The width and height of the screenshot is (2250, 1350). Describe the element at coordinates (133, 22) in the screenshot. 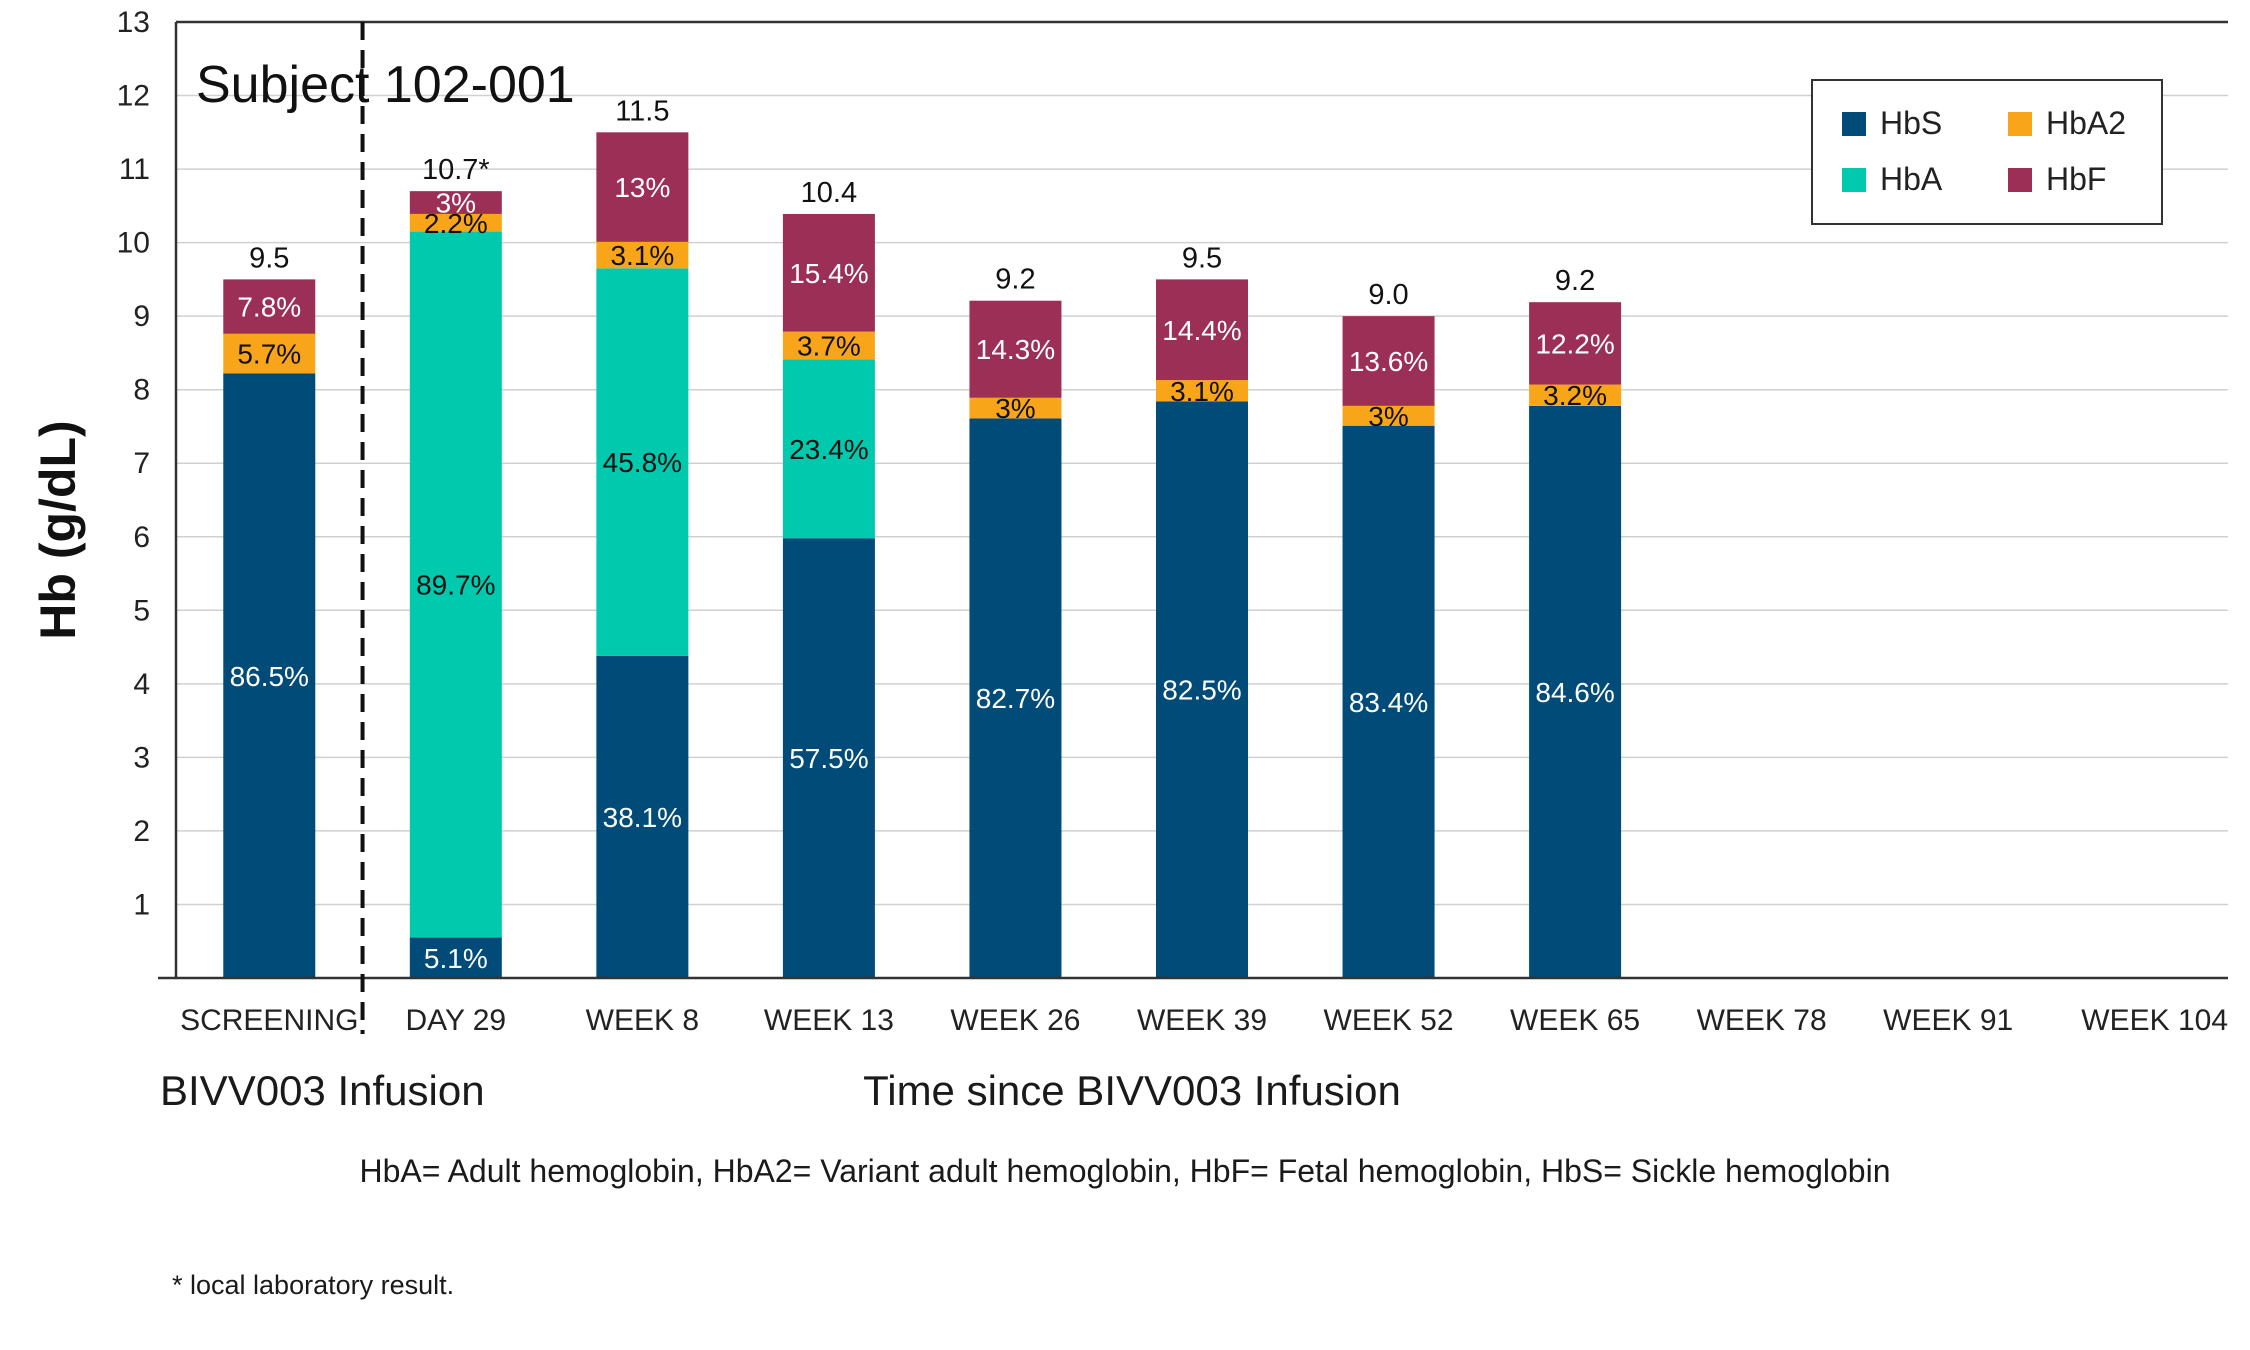

I see `y-tick-label: 13` at that location.